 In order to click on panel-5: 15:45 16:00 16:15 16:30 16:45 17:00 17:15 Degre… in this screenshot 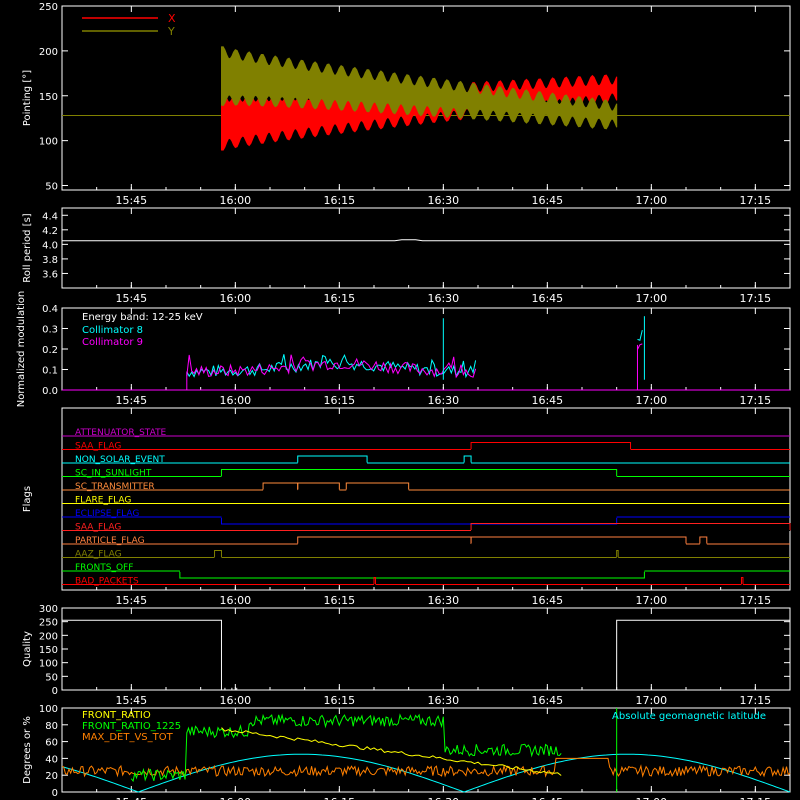, I will do `click(406, 752)`.